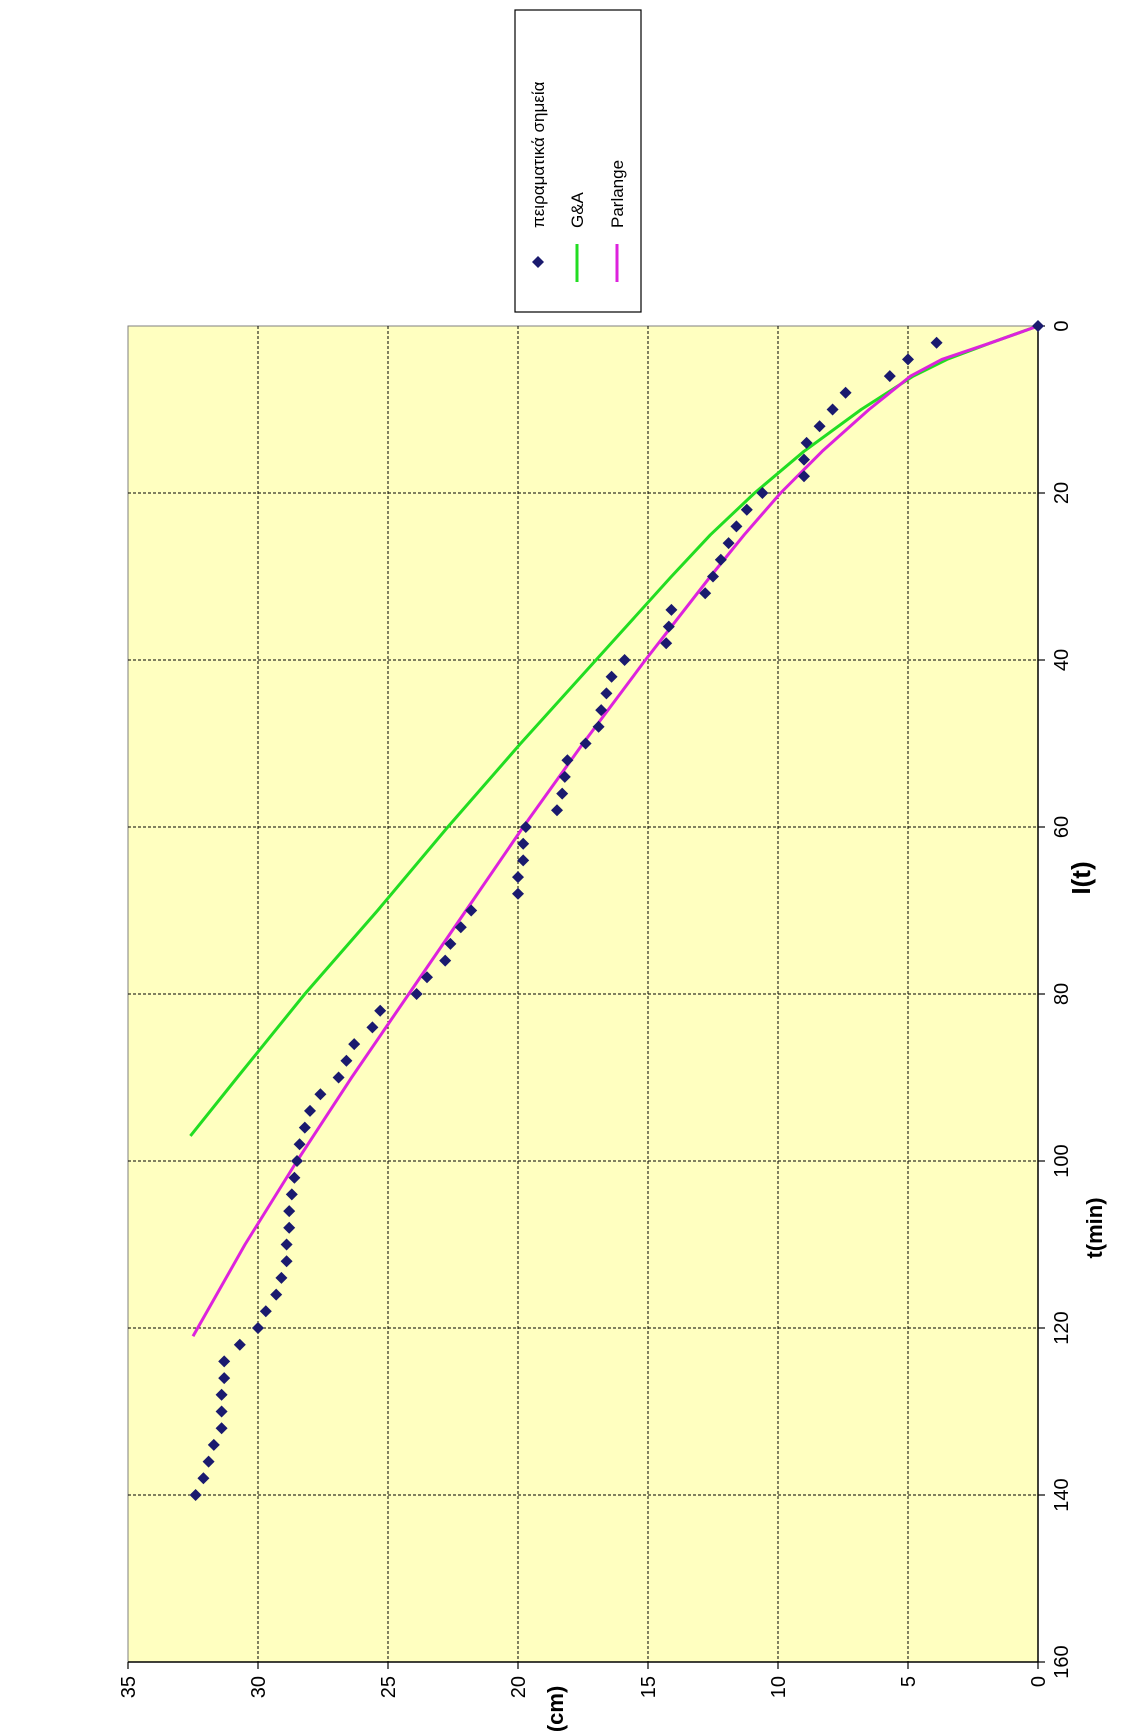 This screenshot has width=1140, height=1731. Describe the element at coordinates (1062, 1160) in the screenshot. I see `x-tick-label: 100` at that location.